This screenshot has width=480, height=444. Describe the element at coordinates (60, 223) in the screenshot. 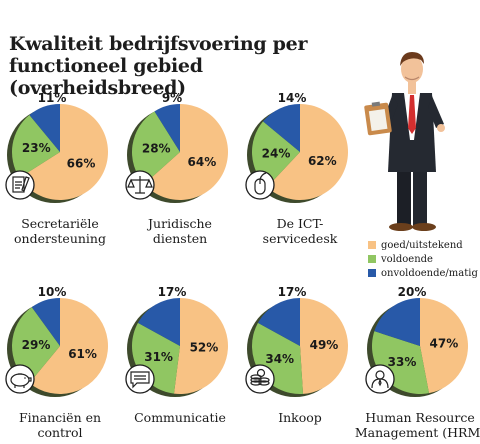

I see `pie-caption: Secretariële` at that location.